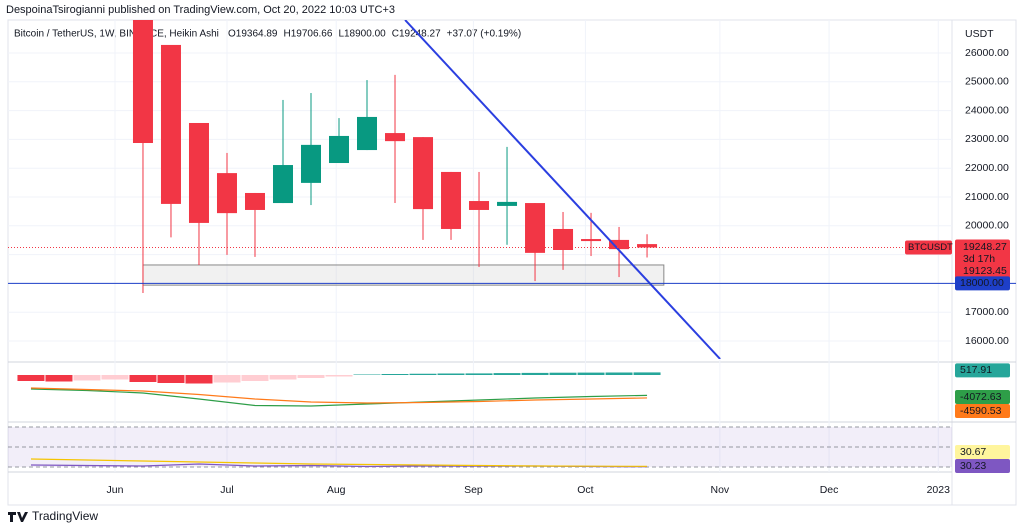 The width and height of the screenshot is (1024, 531). What do you see at coordinates (973, 452) in the screenshot?
I see `rsi-ma-value: 30.67` at bounding box center [973, 452].